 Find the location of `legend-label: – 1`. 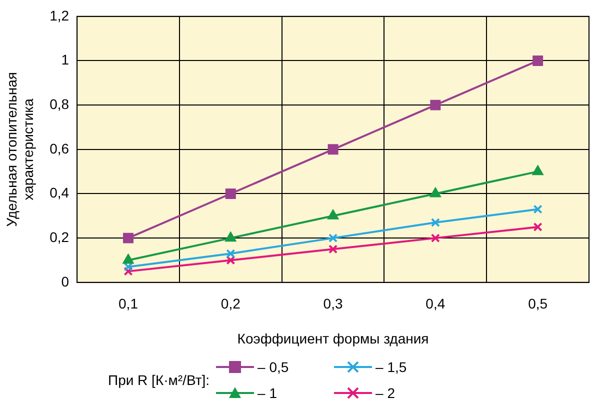

legend-label: – 1 is located at coordinates (267, 393).